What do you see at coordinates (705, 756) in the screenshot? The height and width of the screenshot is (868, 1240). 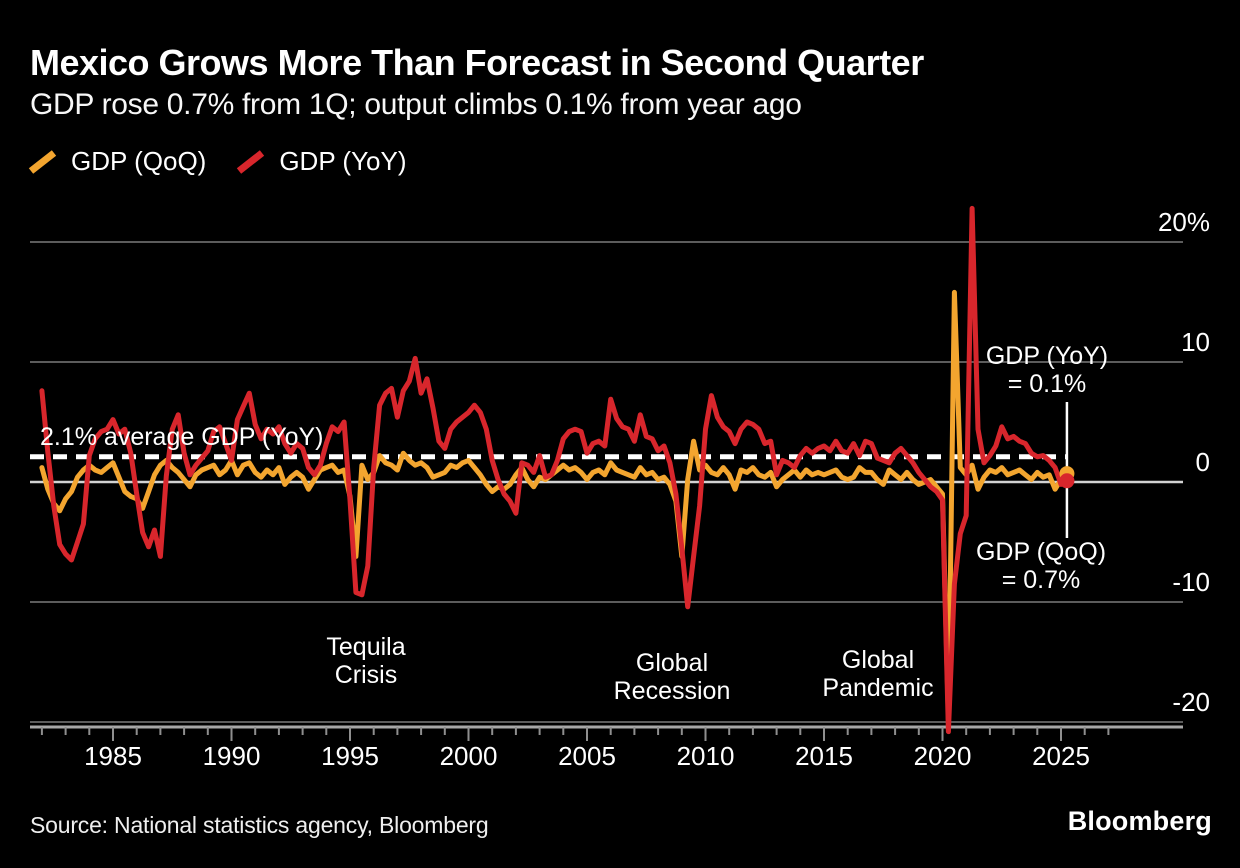 I see `x-tick-label: 2010` at bounding box center [705, 756].